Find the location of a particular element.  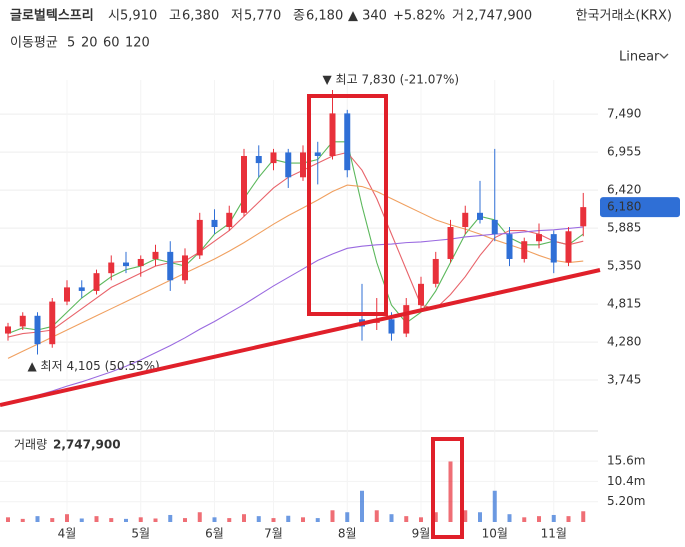

volume-tick-label: 15.6m is located at coordinates (626, 461).